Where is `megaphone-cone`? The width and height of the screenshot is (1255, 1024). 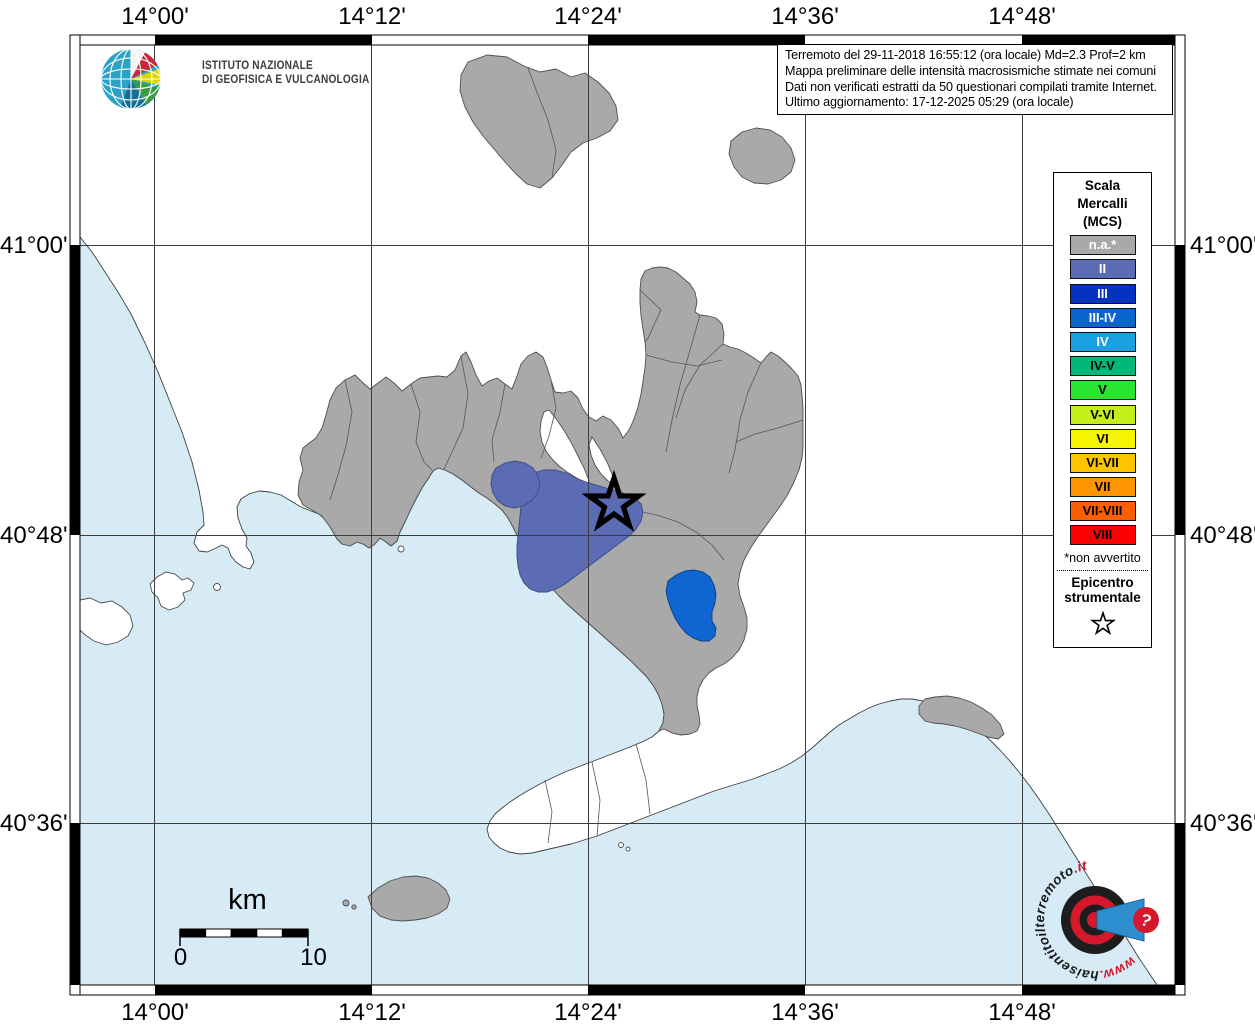
megaphone-cone is located at coordinates (1120, 920).